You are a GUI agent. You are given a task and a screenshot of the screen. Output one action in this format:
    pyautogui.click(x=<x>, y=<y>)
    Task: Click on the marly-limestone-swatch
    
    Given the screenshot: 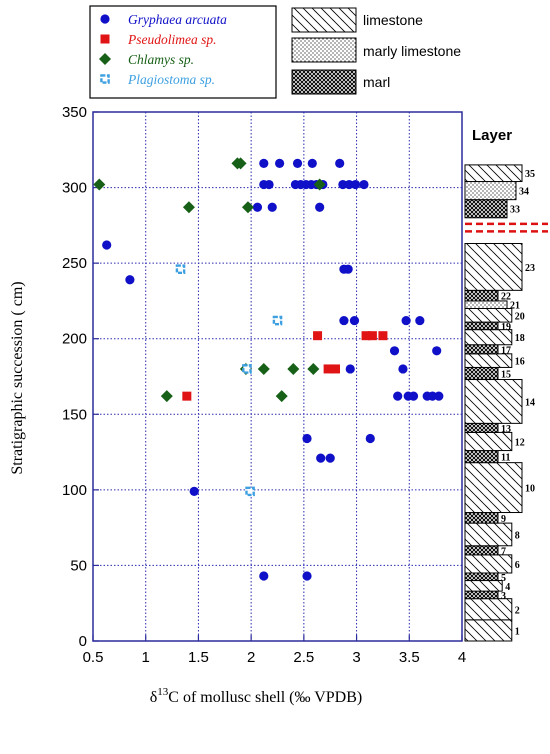 What is the action you would take?
    pyautogui.click(x=324, y=50)
    